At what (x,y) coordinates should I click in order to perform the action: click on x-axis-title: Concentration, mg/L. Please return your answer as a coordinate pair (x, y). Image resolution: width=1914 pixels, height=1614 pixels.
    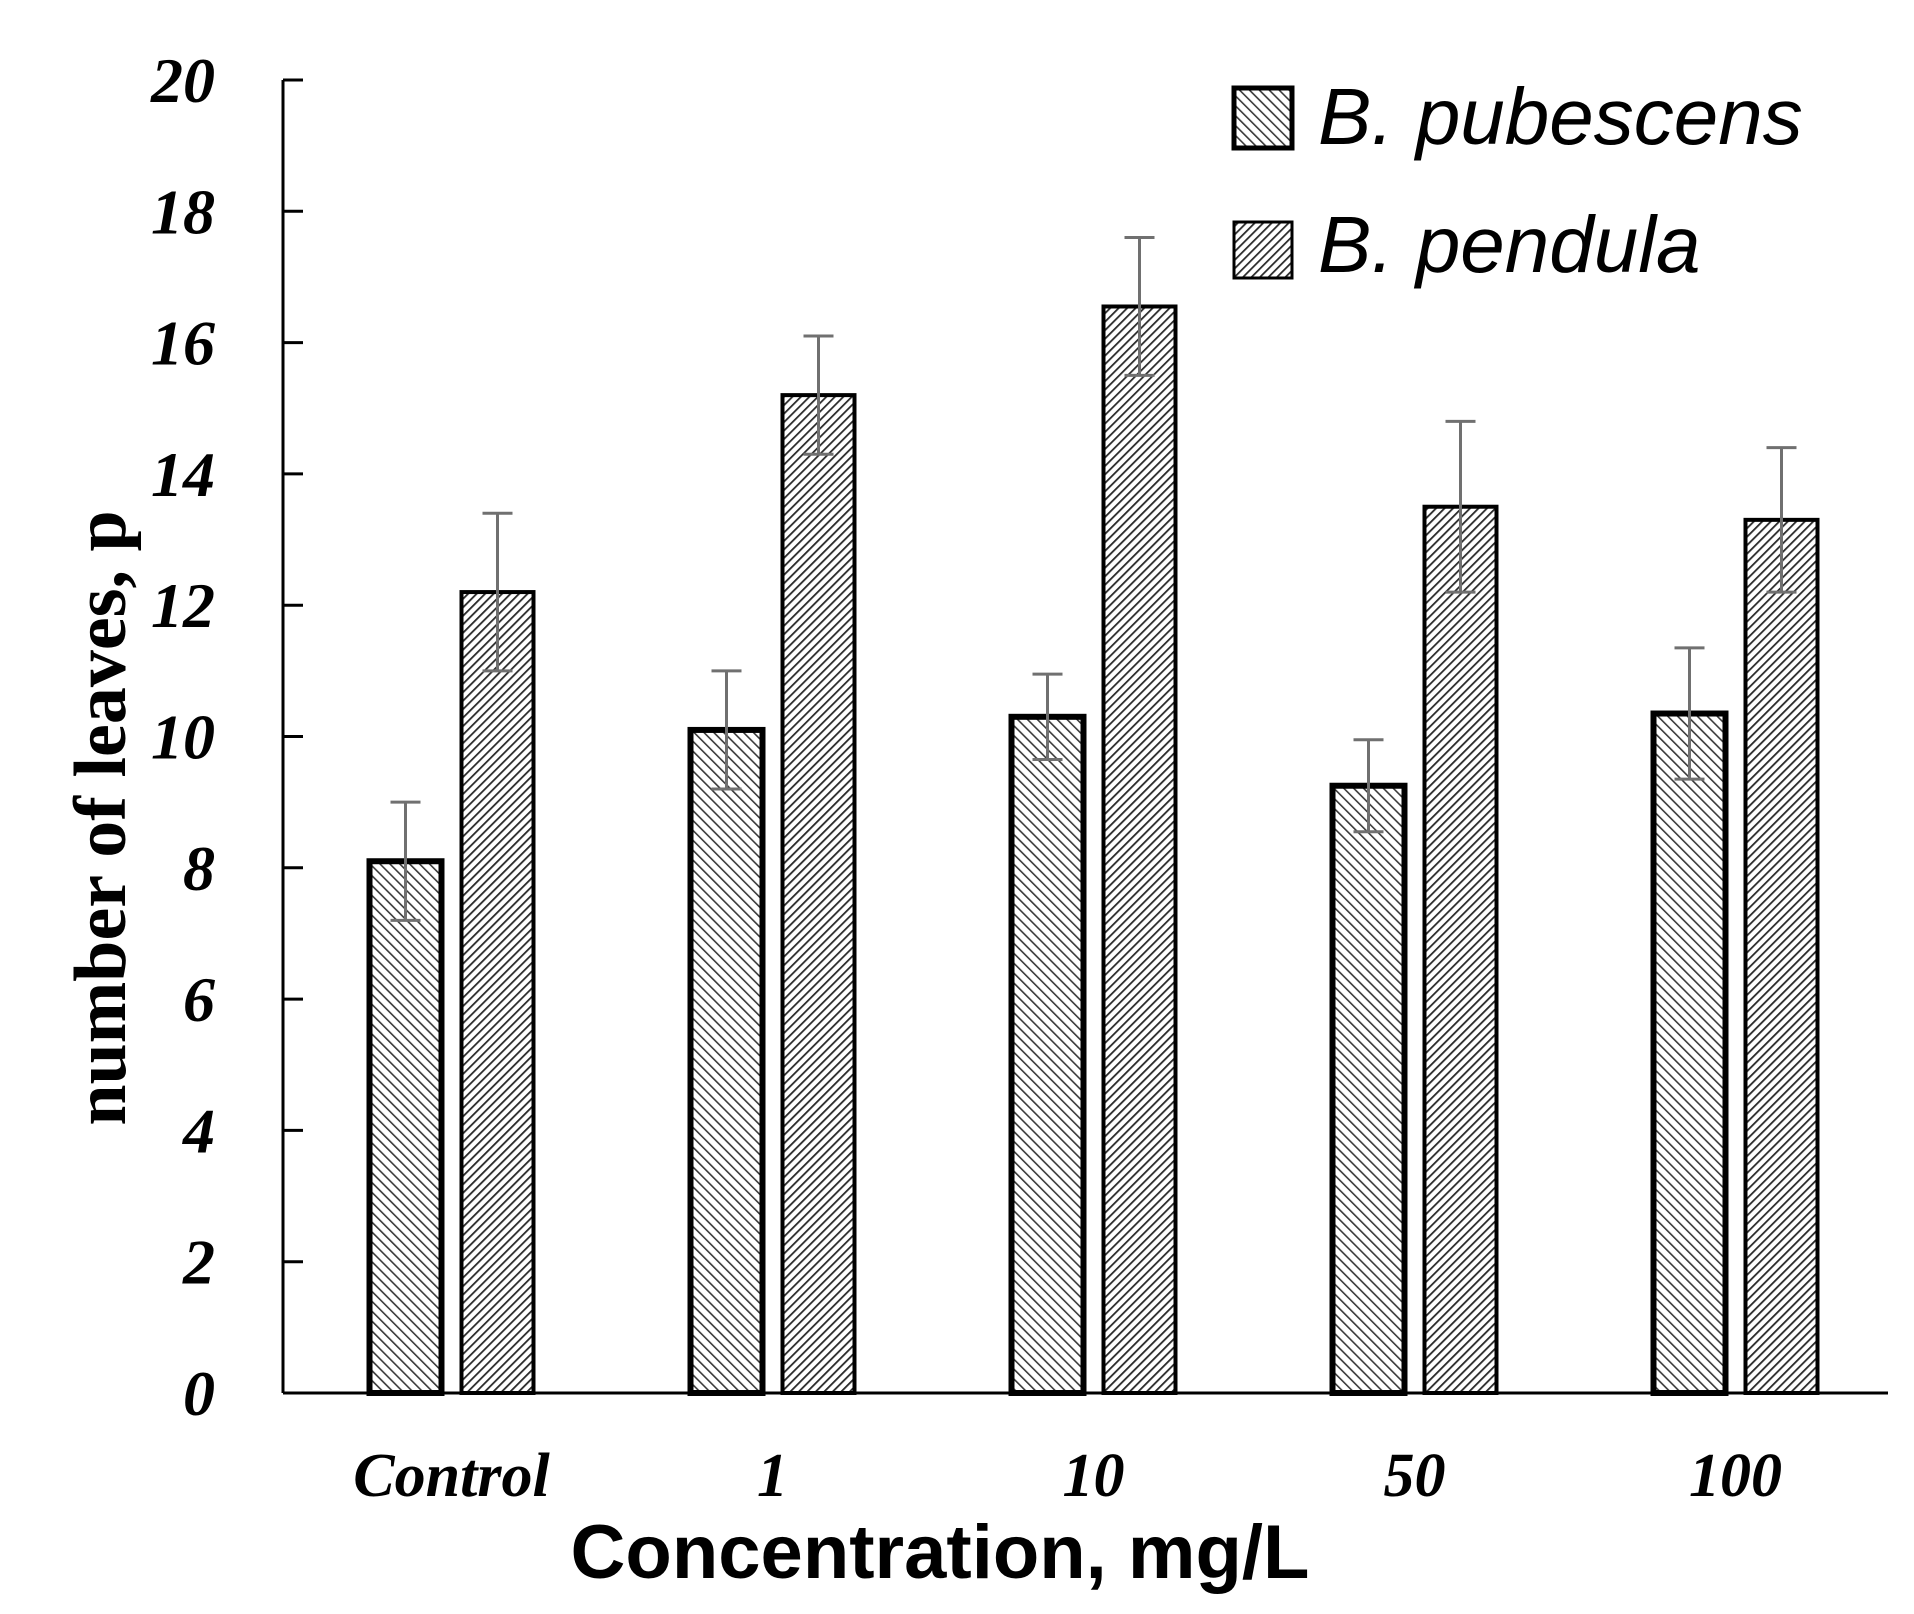
    Looking at the image, I should click on (940, 1552).